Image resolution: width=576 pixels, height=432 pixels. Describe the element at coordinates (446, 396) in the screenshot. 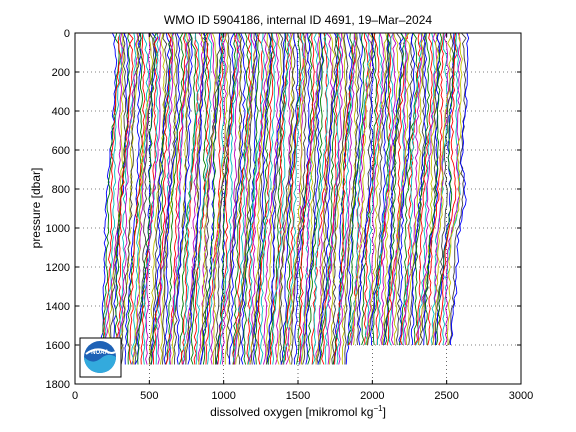

I see `x-tick-label: 2500` at that location.